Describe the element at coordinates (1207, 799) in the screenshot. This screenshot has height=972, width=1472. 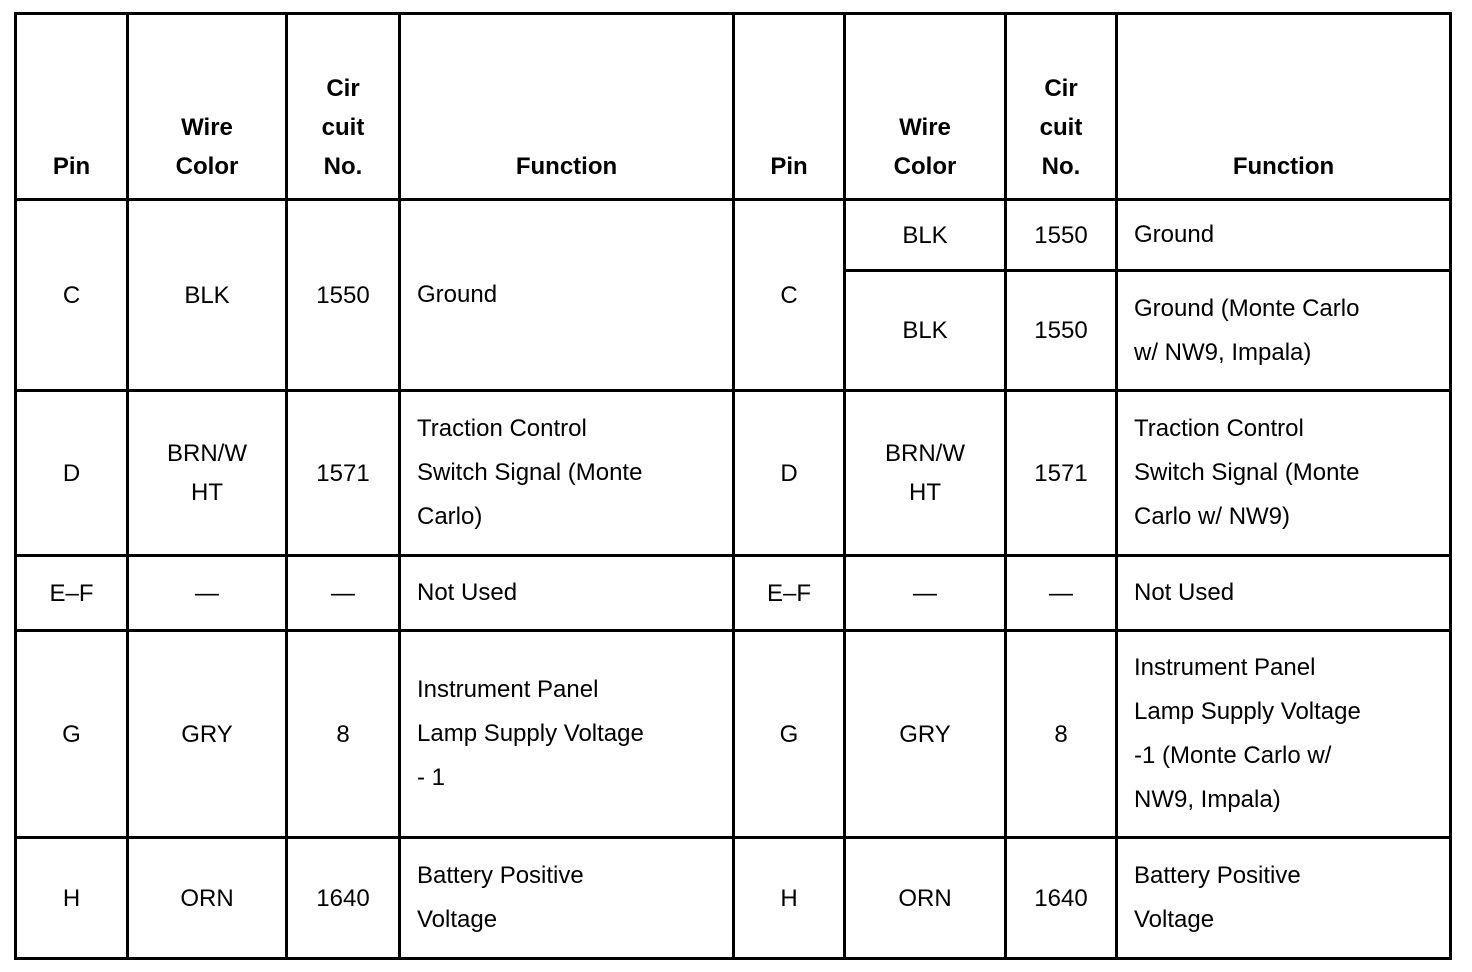
I see `line: NW9, Impala)` at that location.